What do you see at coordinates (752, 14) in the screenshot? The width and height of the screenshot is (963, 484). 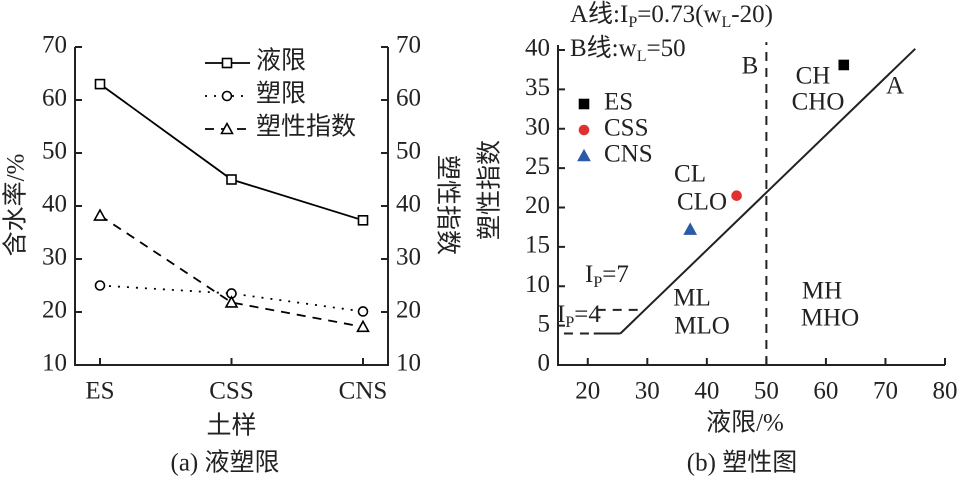 I see `text-part: -20)` at bounding box center [752, 14].